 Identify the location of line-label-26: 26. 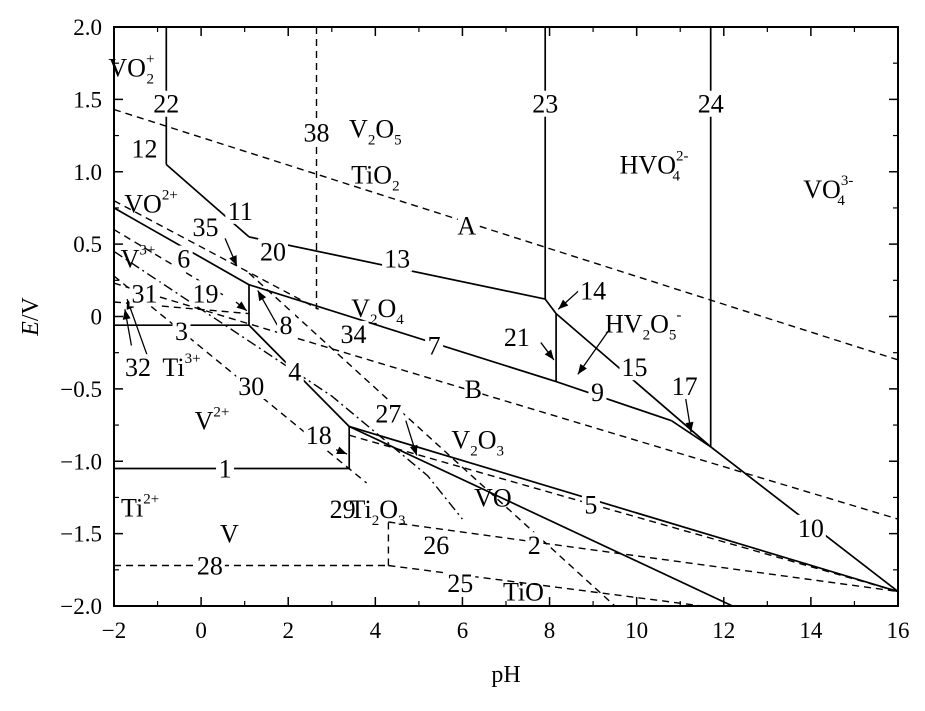
(436, 545).